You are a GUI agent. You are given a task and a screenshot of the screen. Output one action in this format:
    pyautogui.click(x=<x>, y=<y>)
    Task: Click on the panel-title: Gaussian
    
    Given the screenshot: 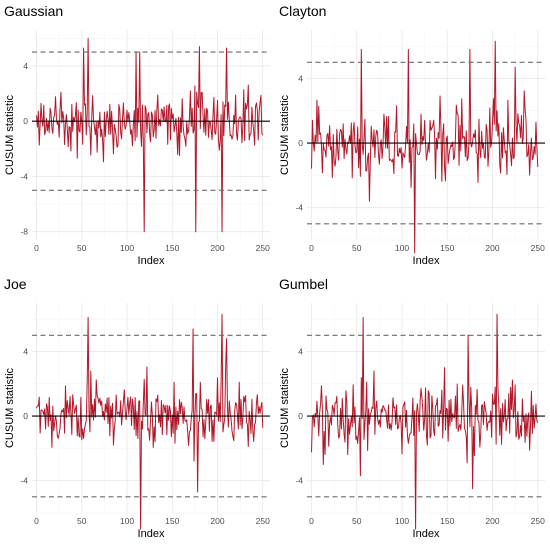 What is the action you would take?
    pyautogui.click(x=33, y=11)
    